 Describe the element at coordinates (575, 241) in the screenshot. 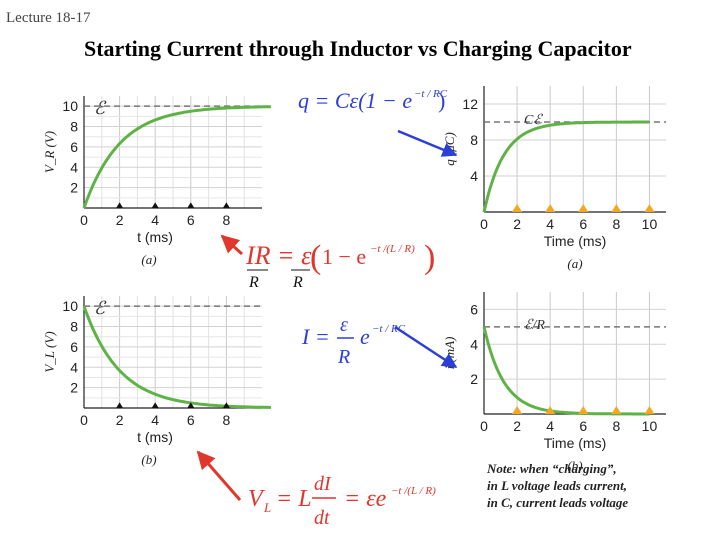

I see `x-axis-label: Time (ms)` at that location.